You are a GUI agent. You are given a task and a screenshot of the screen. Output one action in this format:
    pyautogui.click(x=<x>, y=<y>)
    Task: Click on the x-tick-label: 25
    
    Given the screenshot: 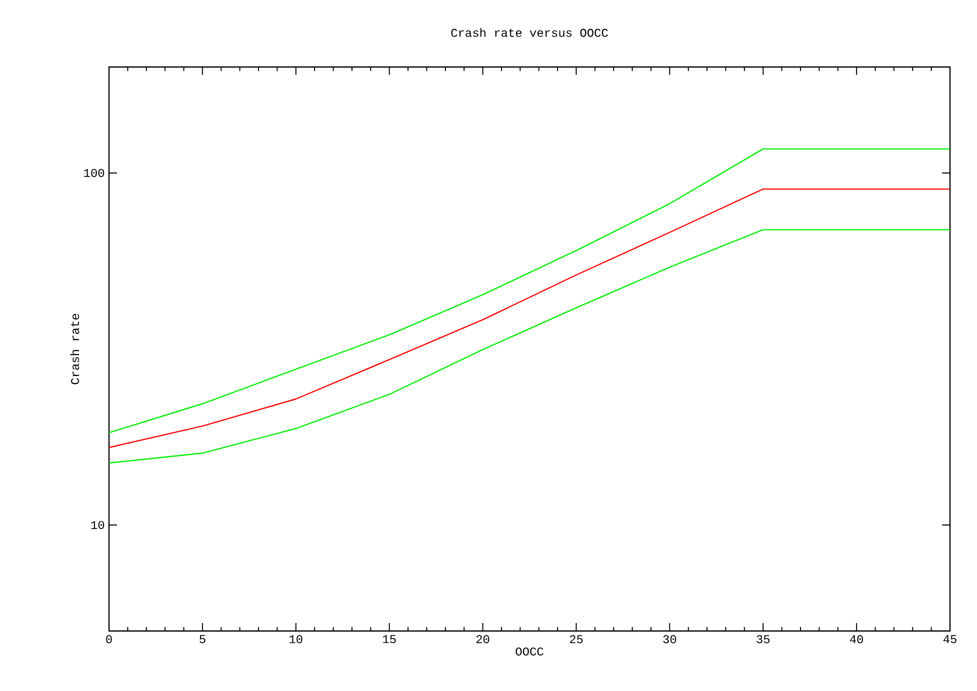 What is the action you would take?
    pyautogui.click(x=576, y=639)
    